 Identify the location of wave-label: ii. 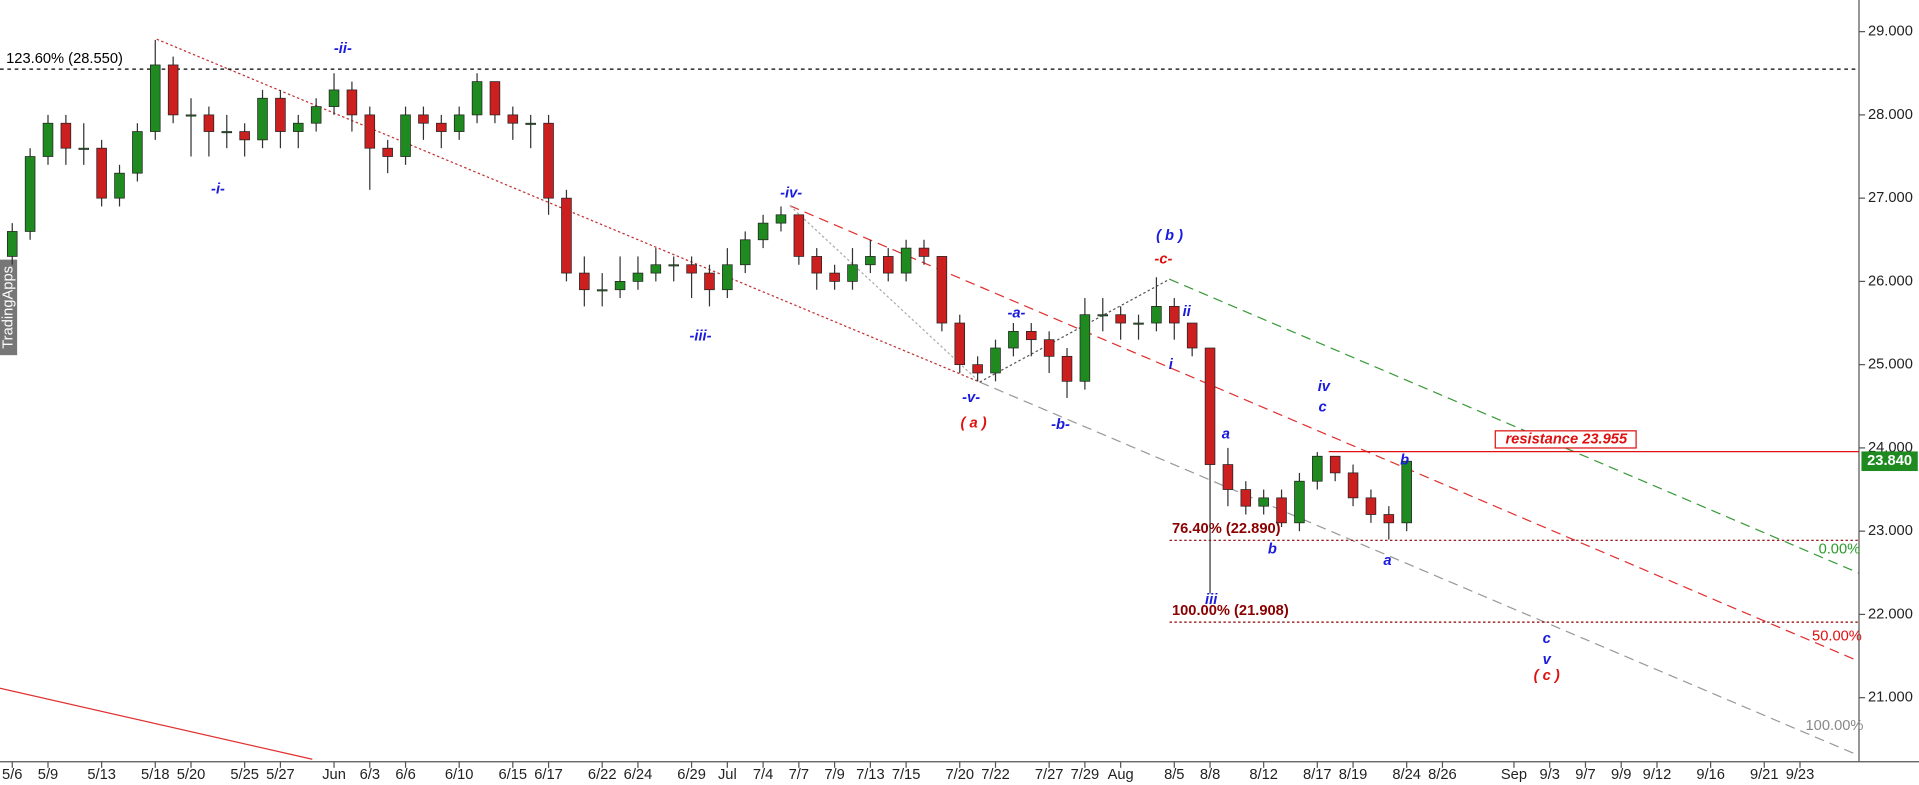
(1187, 312).